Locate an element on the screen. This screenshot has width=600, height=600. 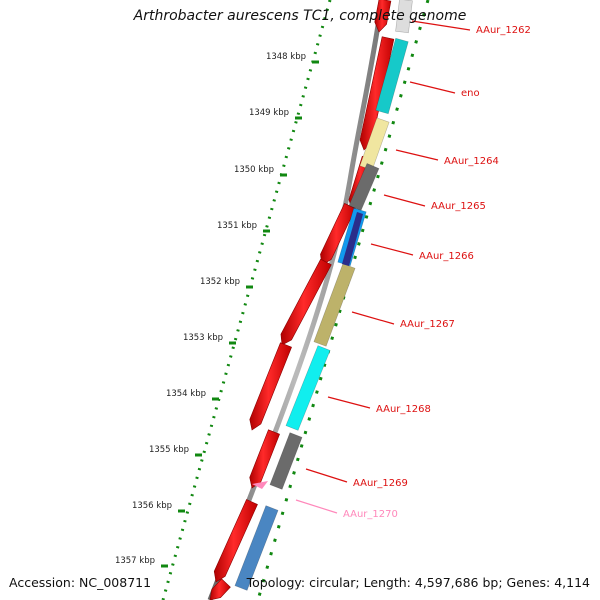
gene-label: AAur_1262 is located at coordinates (503, 30).